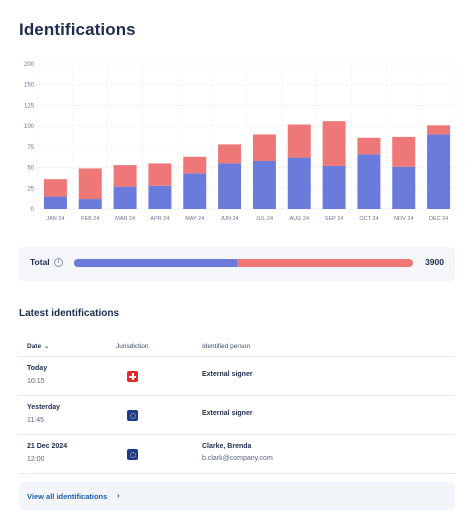  What do you see at coordinates (37, 368) in the screenshot?
I see `row-date: Today` at bounding box center [37, 368].